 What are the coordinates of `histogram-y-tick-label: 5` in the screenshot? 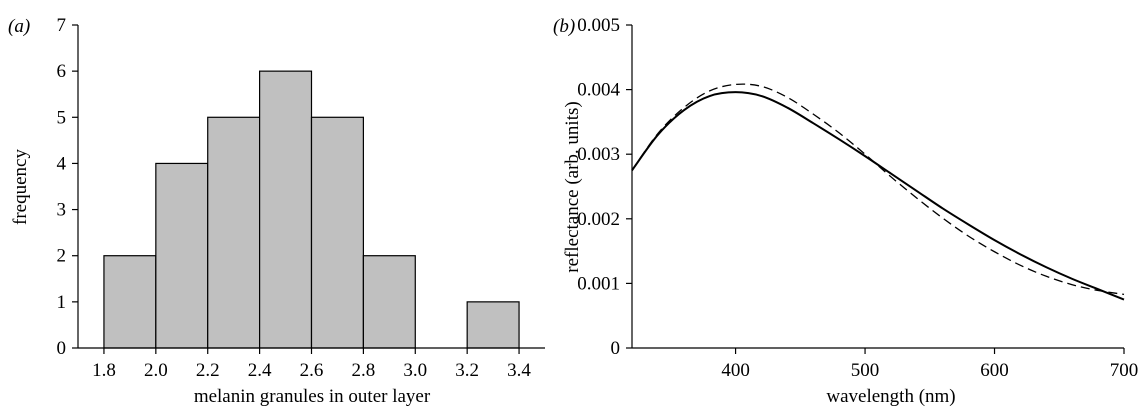 It's located at (62, 117).